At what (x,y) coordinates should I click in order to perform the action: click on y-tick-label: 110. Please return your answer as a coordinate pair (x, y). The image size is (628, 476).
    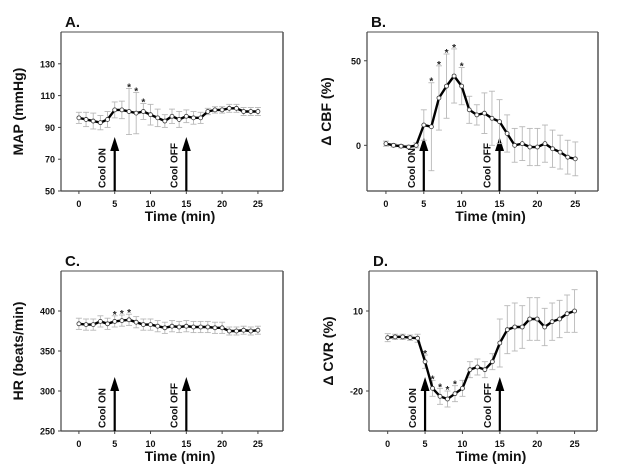
    Looking at the image, I should click on (47, 96).